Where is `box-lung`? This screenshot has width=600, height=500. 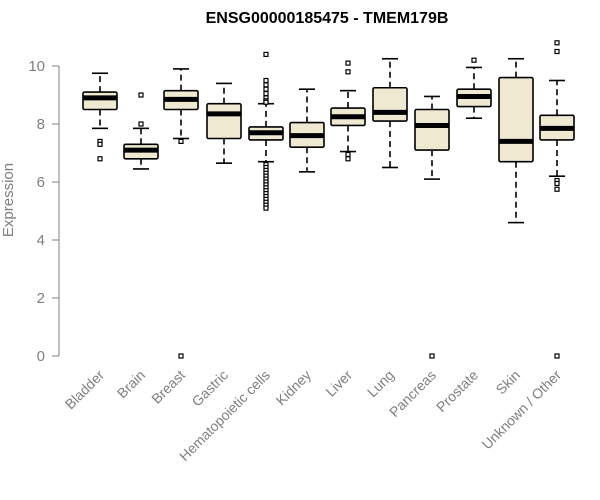 box-lung is located at coordinates (390, 113).